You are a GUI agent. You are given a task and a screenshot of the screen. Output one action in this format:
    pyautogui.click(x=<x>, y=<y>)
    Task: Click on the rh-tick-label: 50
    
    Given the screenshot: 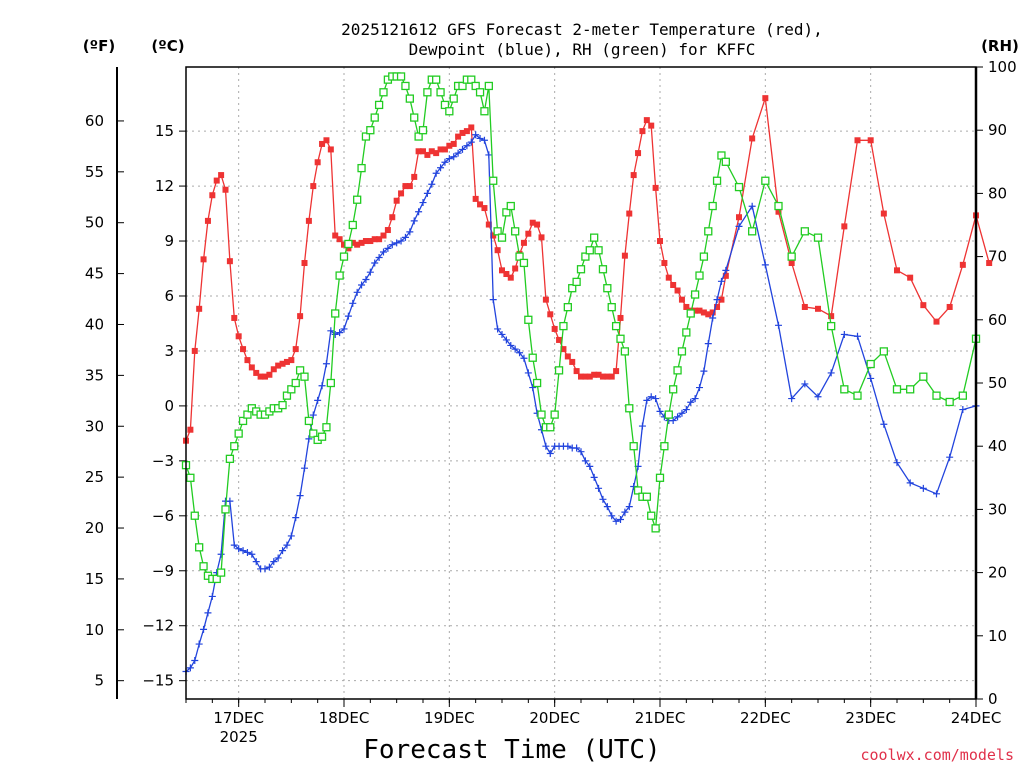 What is the action you would take?
    pyautogui.click(x=997, y=383)
    